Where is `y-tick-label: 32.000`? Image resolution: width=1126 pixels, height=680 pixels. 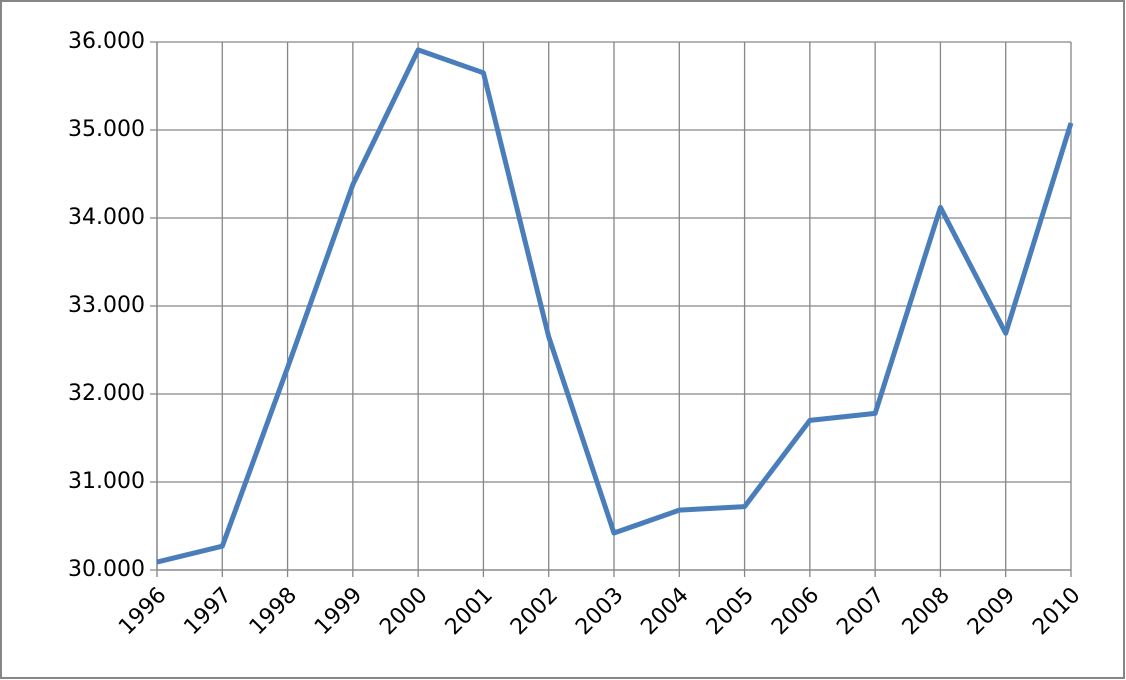
y-tick-label: 32.000 is located at coordinates (106, 393).